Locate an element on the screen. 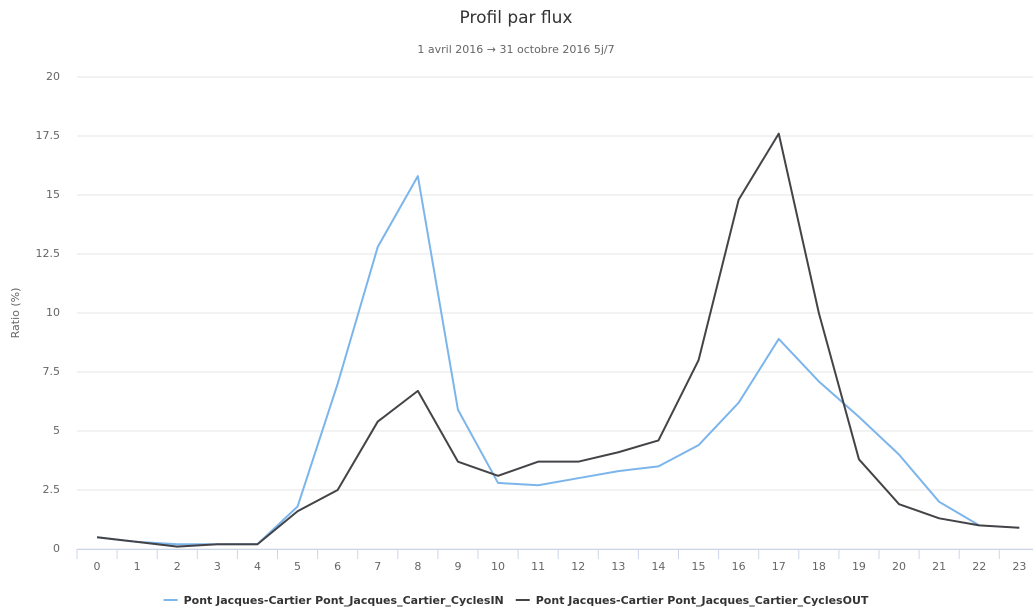  x-tick-label: 21 is located at coordinates (939, 566).